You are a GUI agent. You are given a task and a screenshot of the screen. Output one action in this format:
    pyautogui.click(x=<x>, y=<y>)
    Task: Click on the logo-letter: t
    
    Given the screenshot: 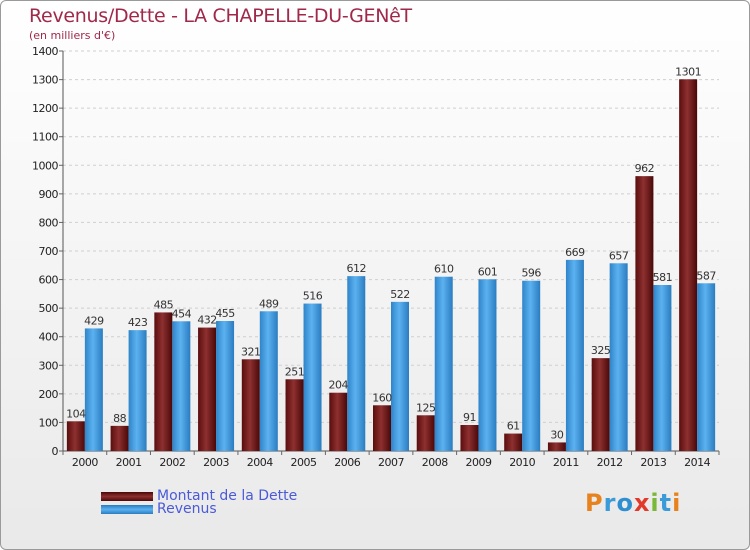 What is the action you would take?
    pyautogui.click(x=666, y=503)
    